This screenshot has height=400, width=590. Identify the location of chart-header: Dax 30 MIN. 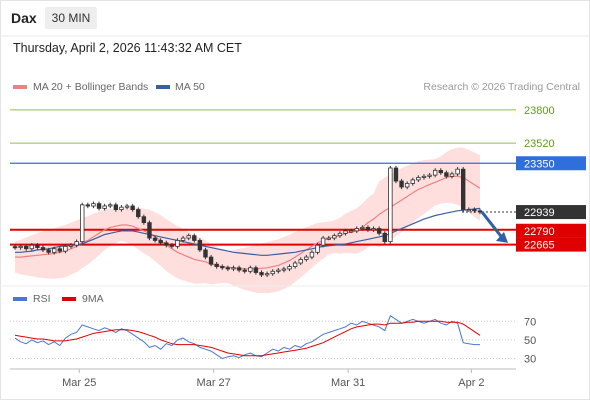
(295, 18).